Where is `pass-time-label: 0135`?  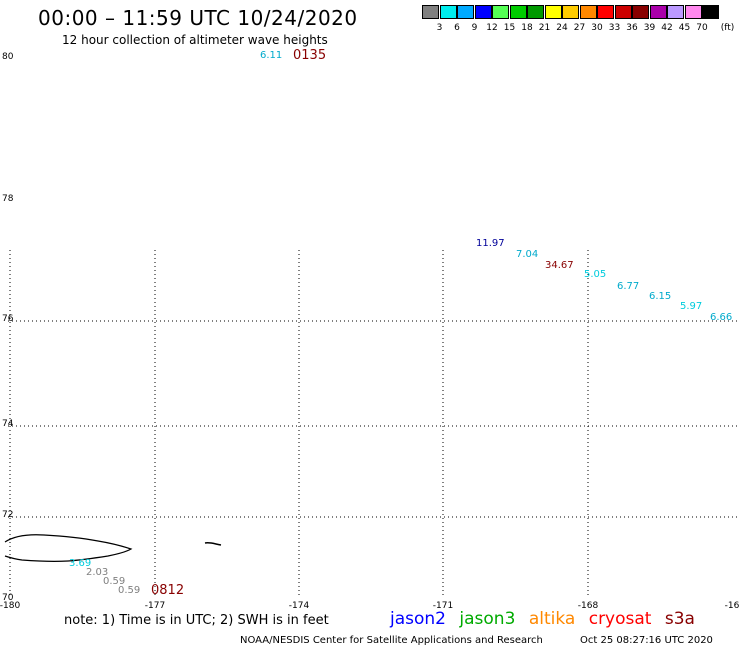 pass-time-label: 0135 is located at coordinates (310, 55).